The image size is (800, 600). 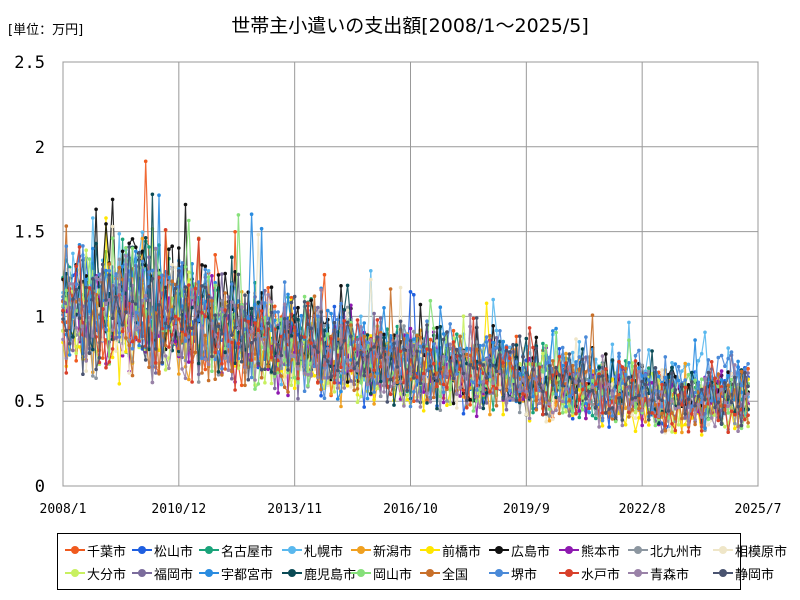 I want to click on y-tick-label: 0.5, so click(x=29, y=402).